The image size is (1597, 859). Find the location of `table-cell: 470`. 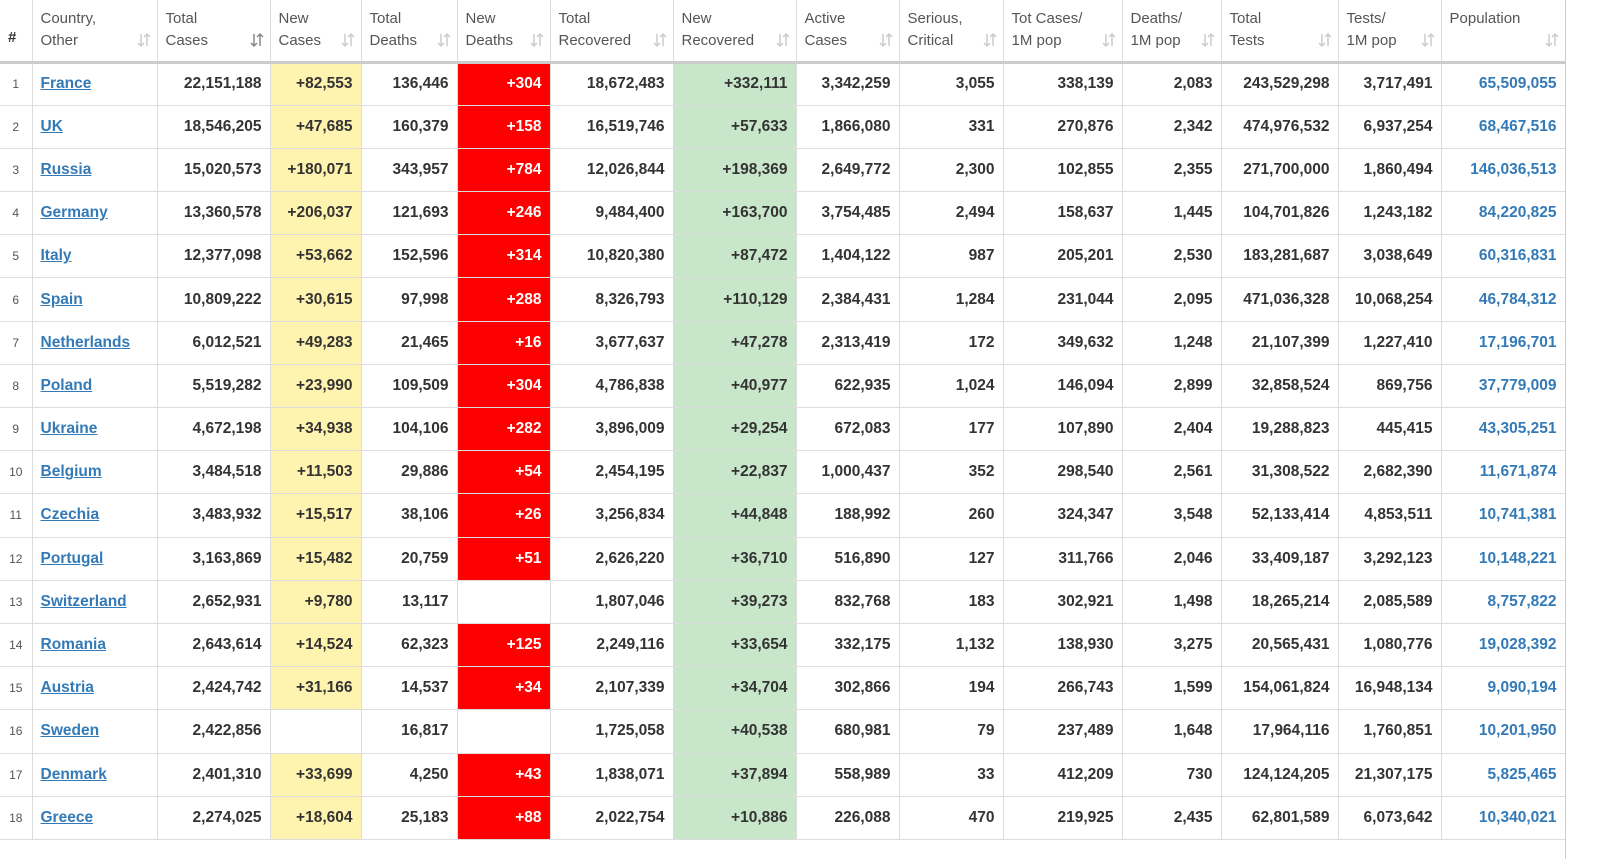

table-cell: 470 is located at coordinates (951, 818).